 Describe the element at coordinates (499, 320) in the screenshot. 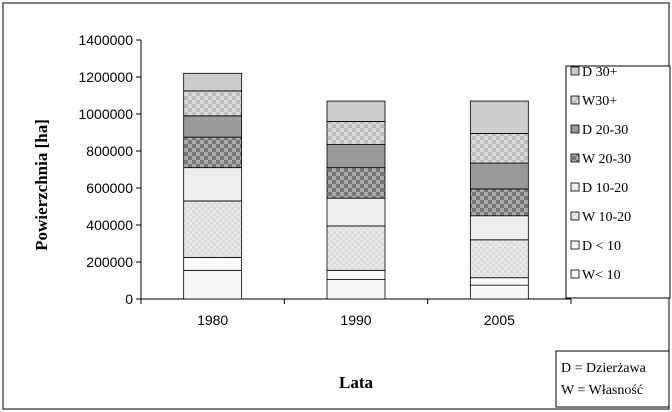

I see `x-tick-label: 2005` at that location.